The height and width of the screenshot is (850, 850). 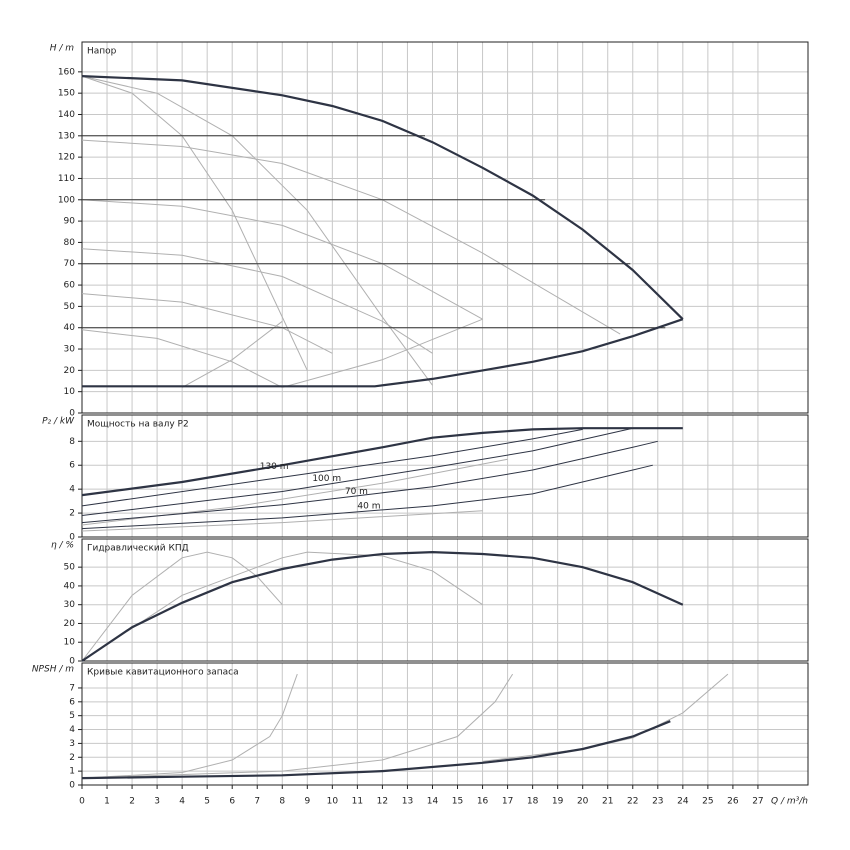 I want to click on panel-title: Напор, so click(x=102, y=52).